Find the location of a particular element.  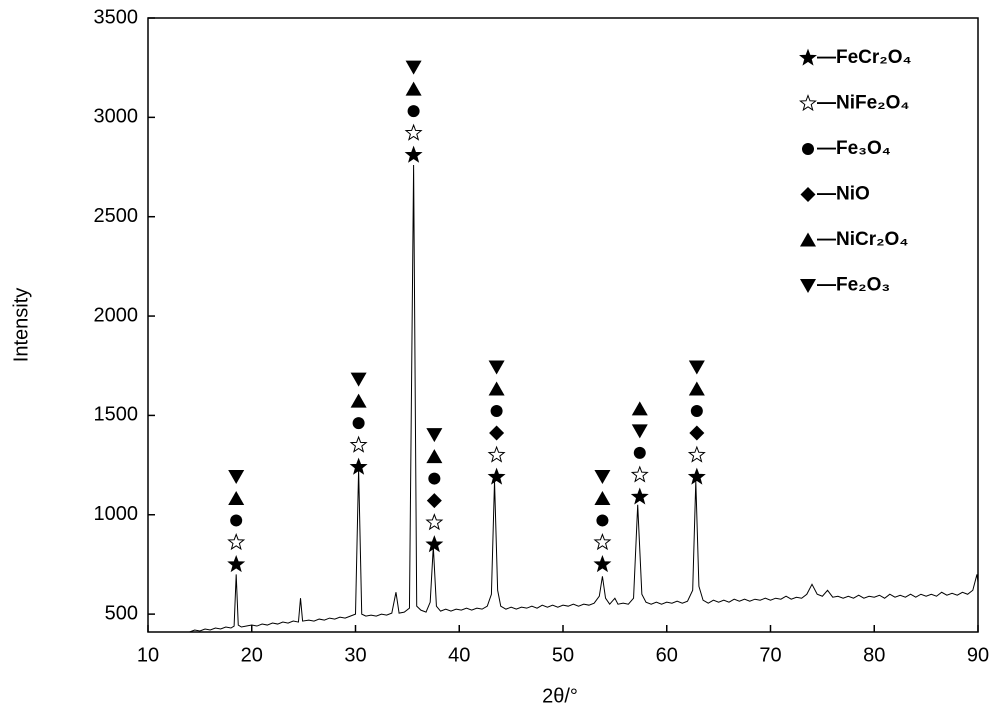

legend-label: —NiO is located at coordinates (843, 194).